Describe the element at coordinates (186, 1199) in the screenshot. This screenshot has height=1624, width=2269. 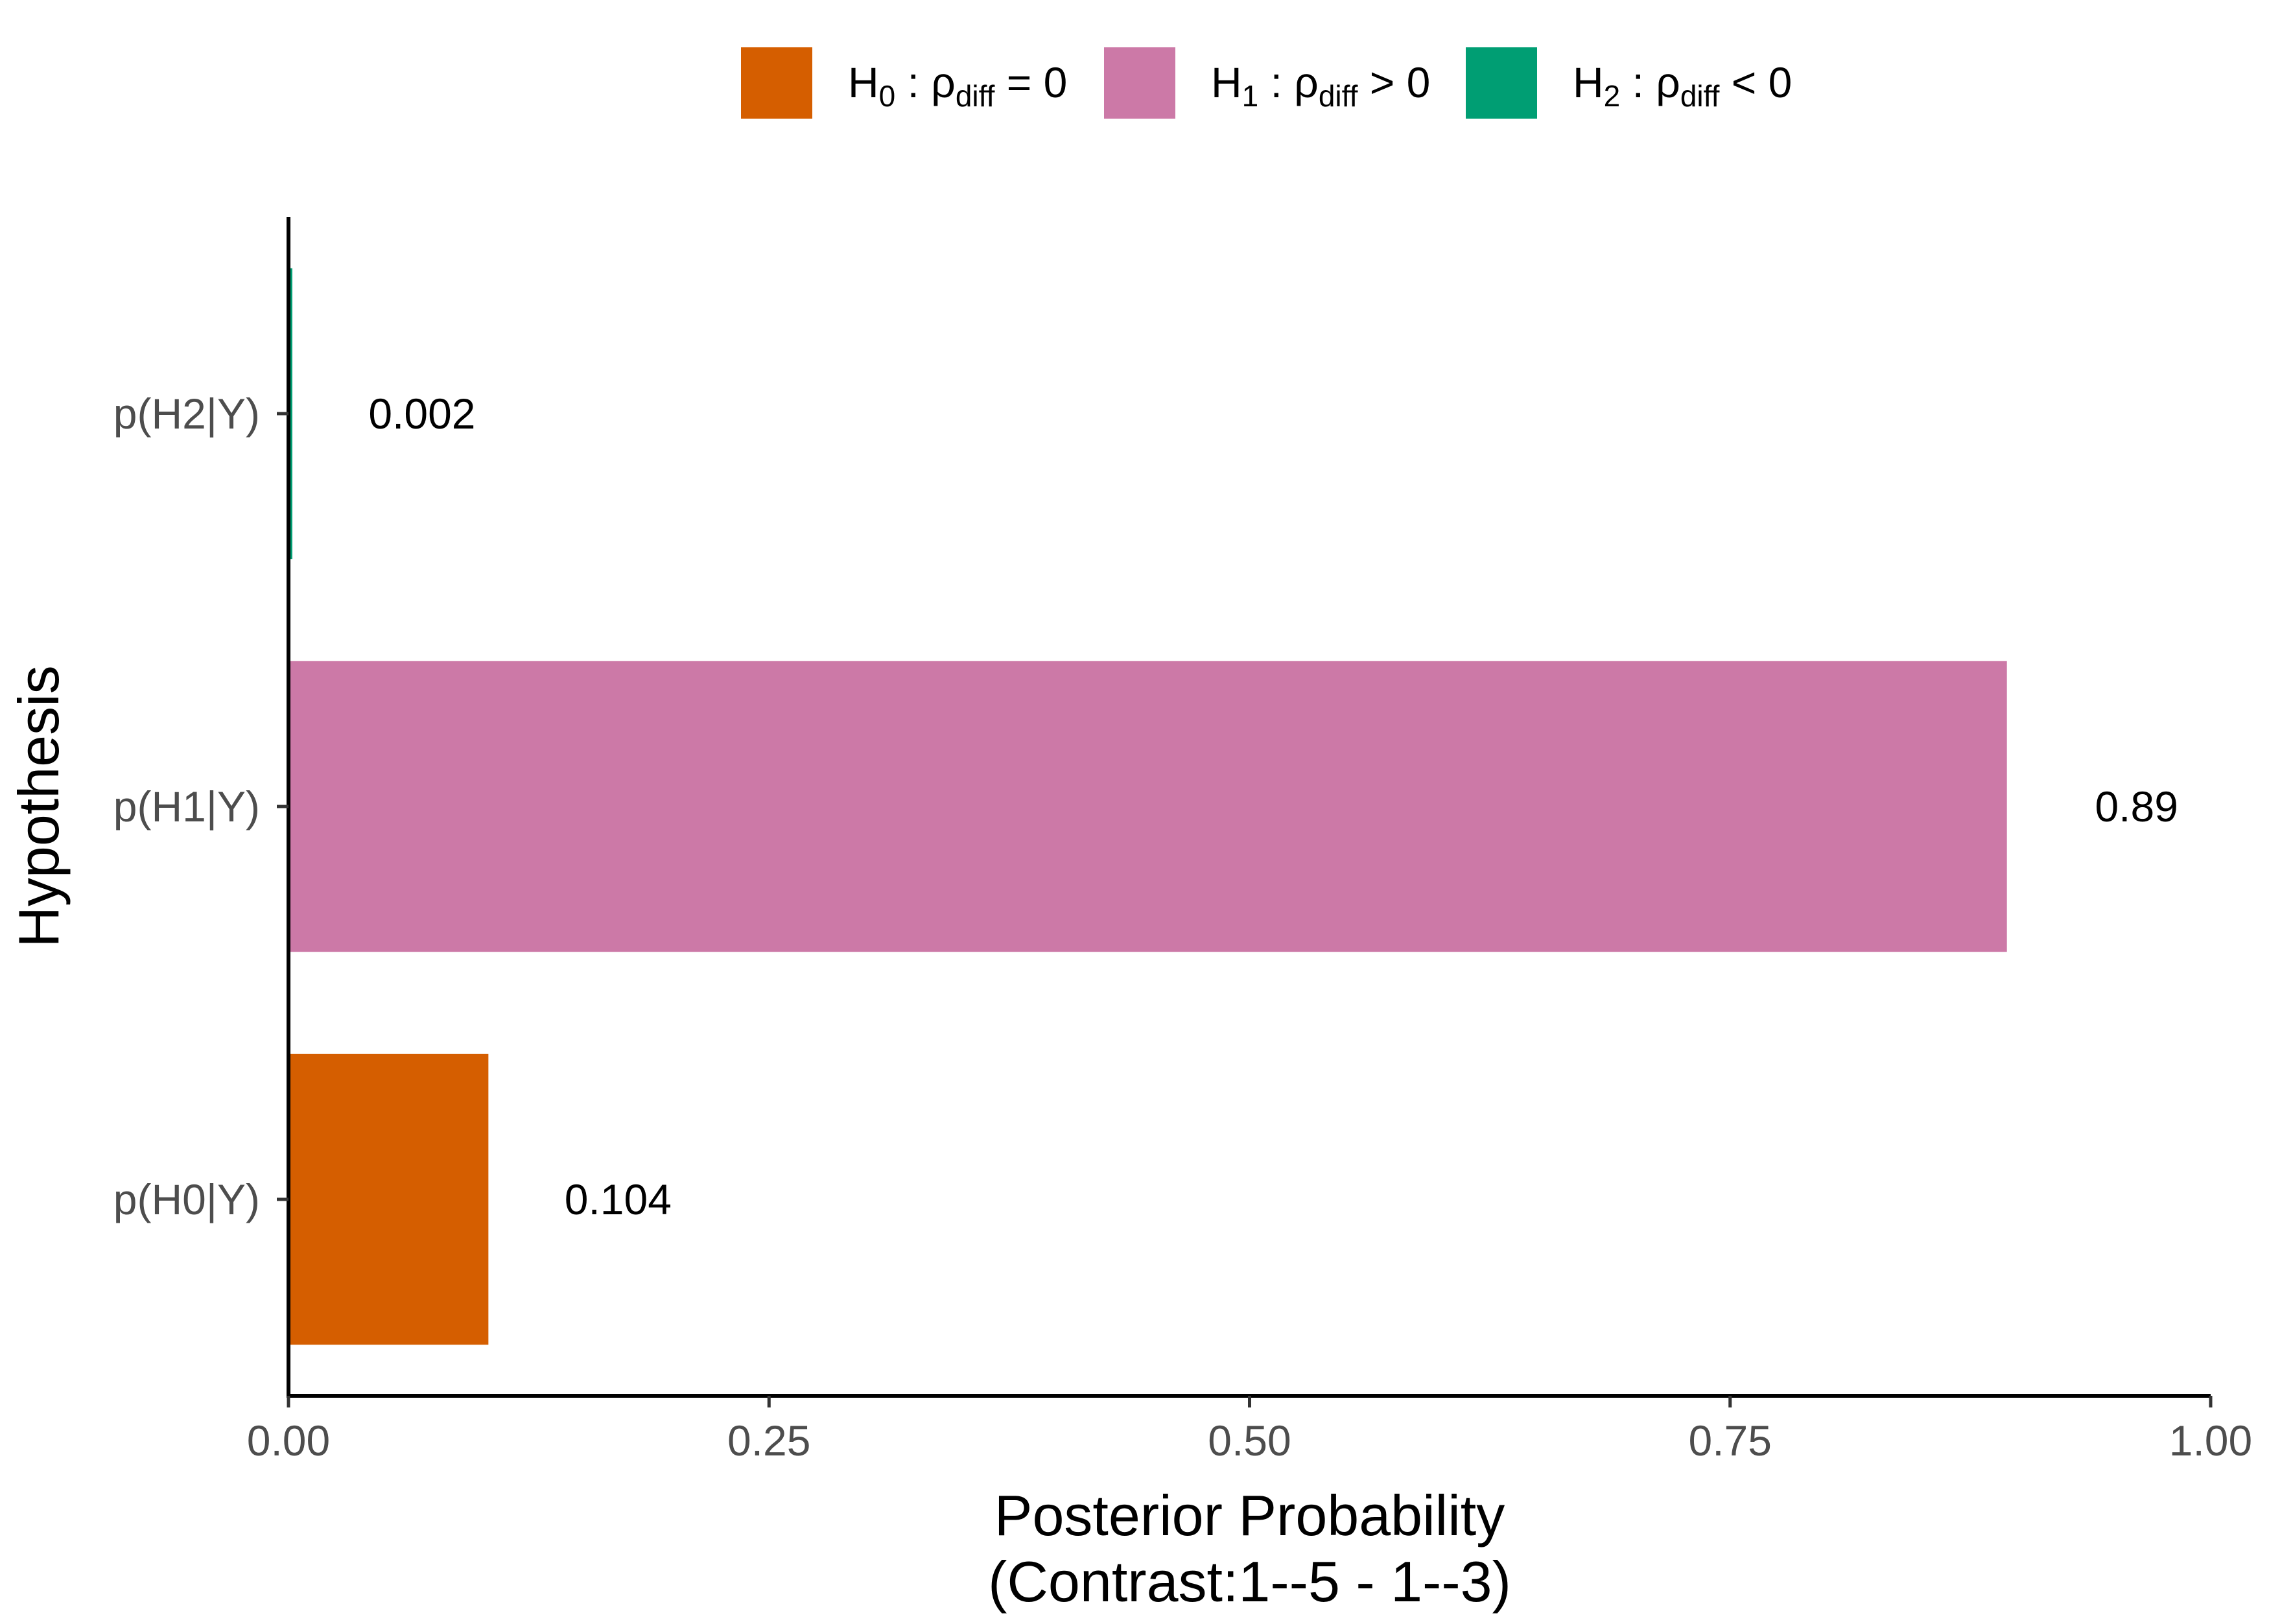
I see `y-tick-label: p(H0|Y)` at that location.